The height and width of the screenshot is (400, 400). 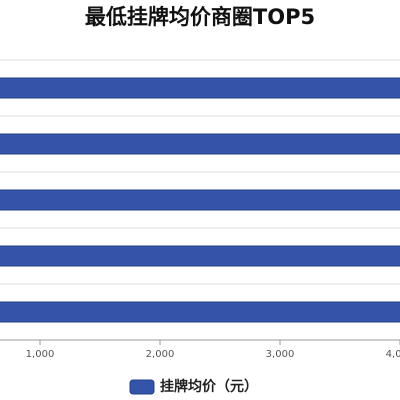 I want to click on x-tick-label: 4,000, so click(x=393, y=354).